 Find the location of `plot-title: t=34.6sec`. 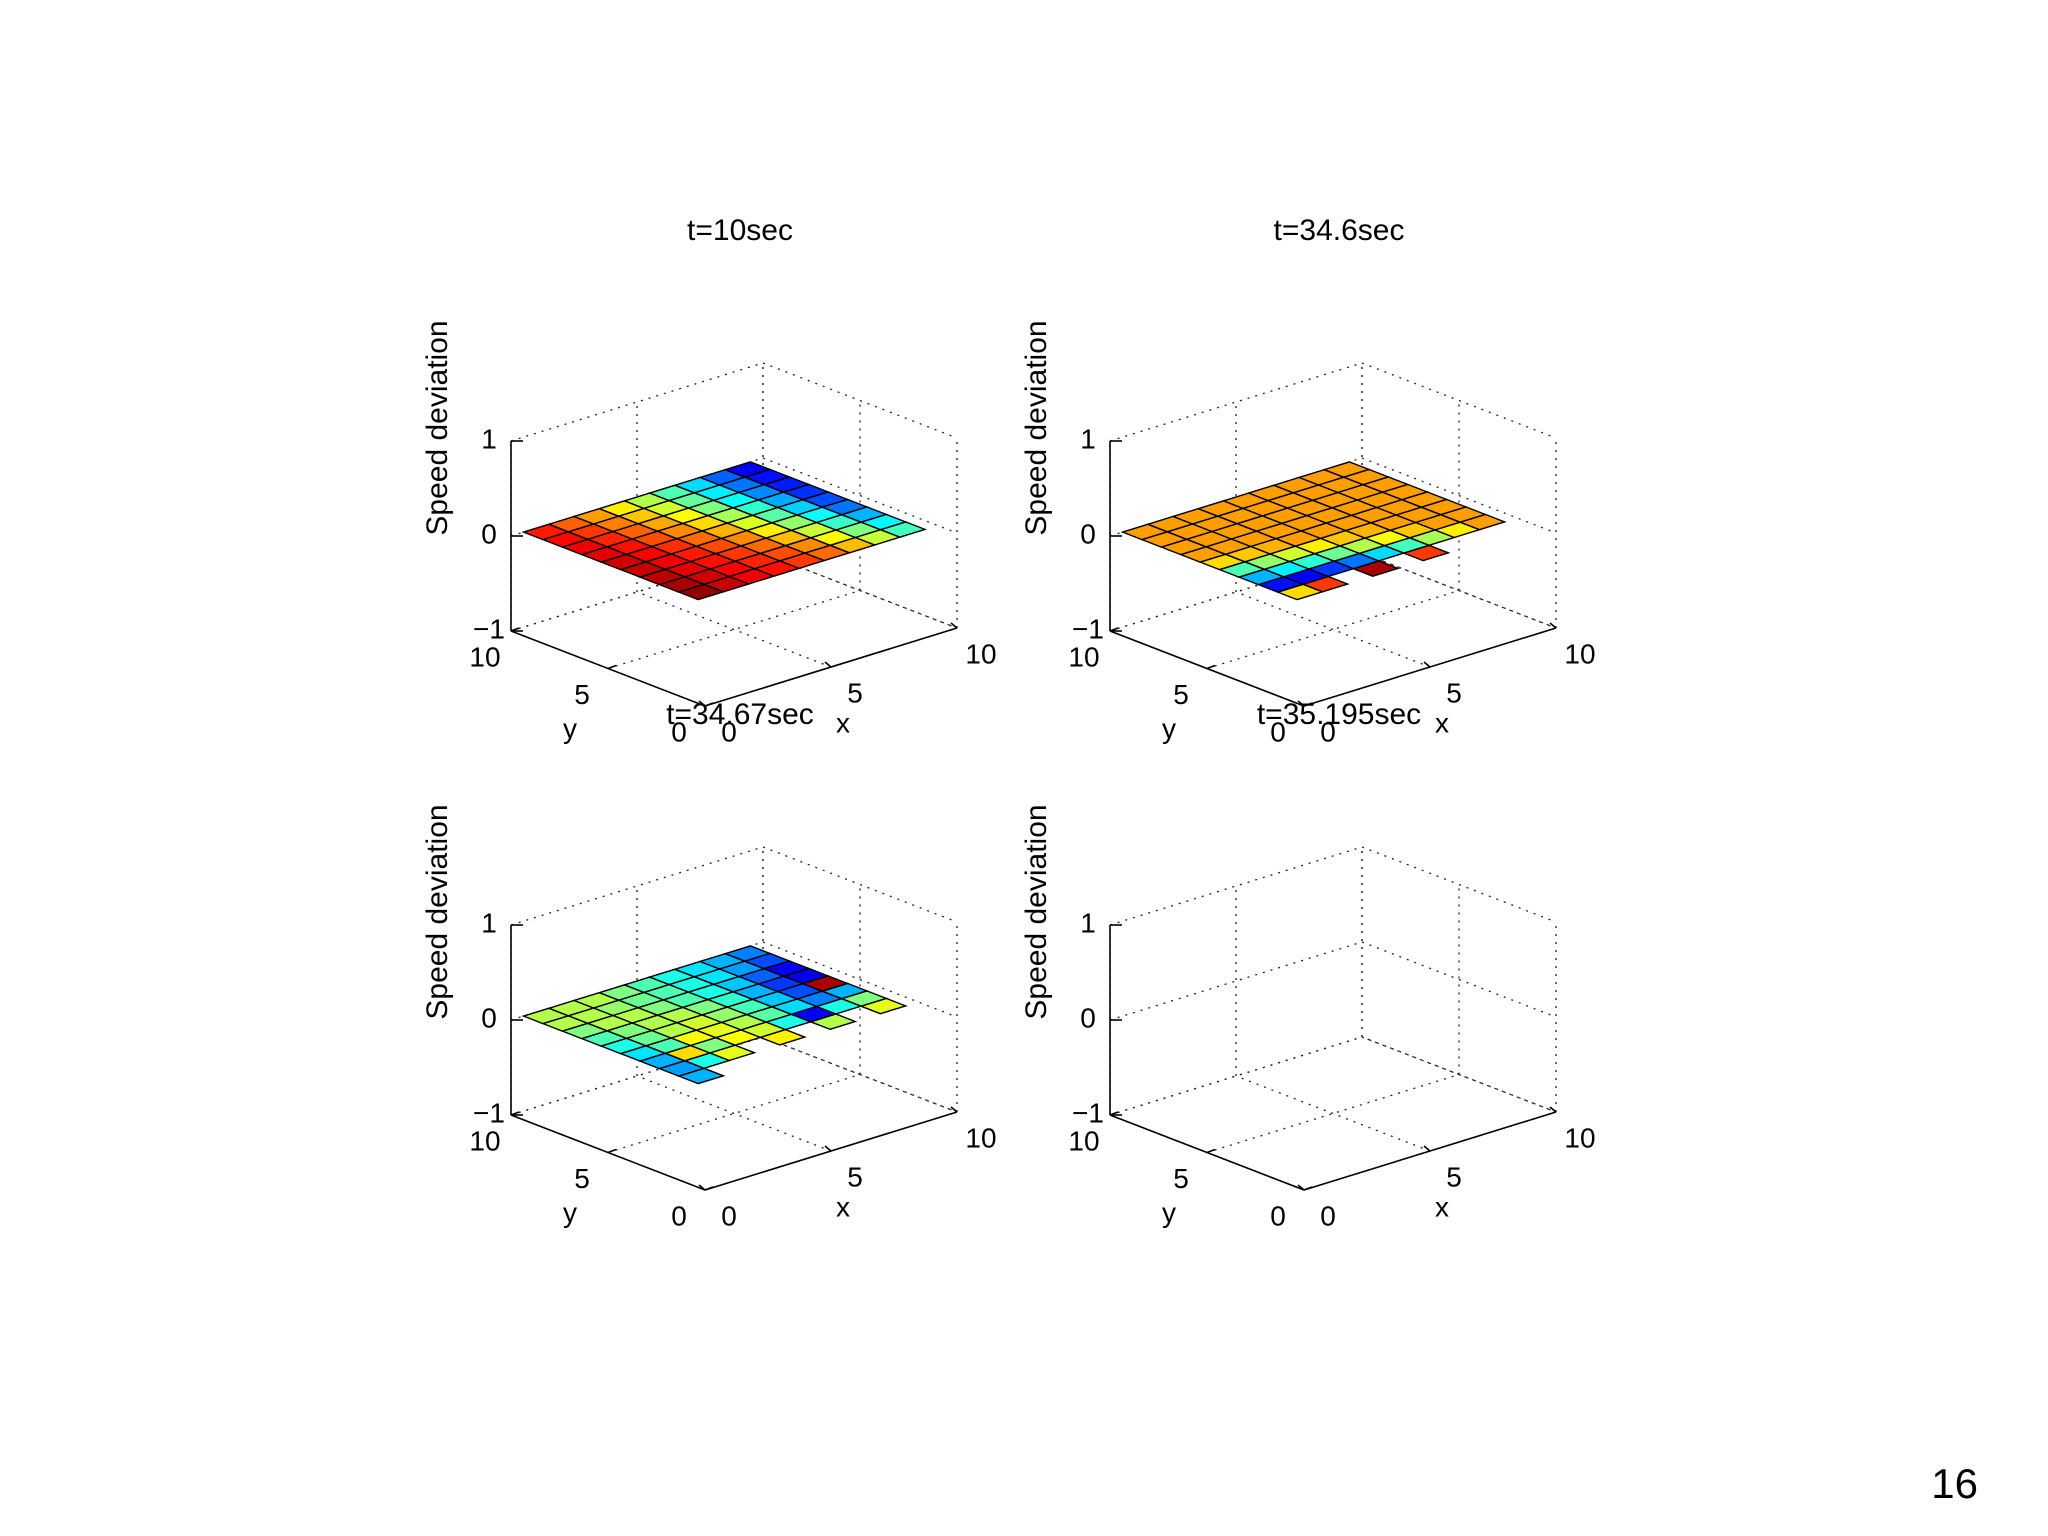

plot-title: t=34.6sec is located at coordinates (1339, 230).